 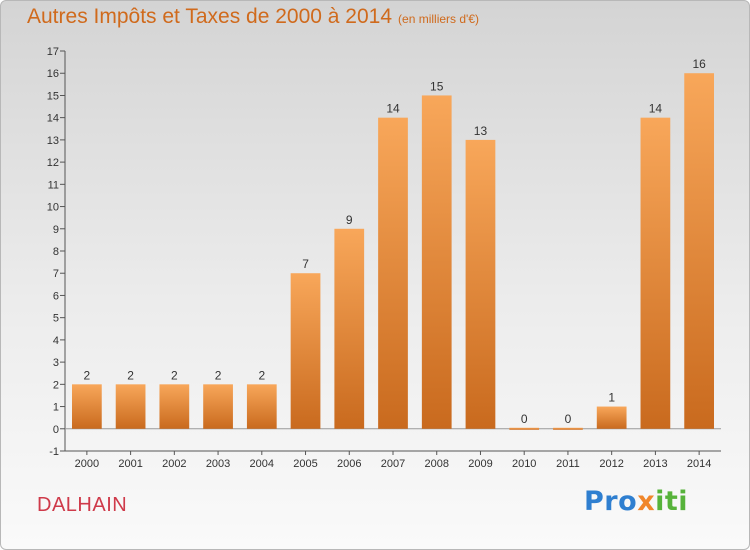 I want to click on y-tick-label: 1, so click(x=56, y=408).